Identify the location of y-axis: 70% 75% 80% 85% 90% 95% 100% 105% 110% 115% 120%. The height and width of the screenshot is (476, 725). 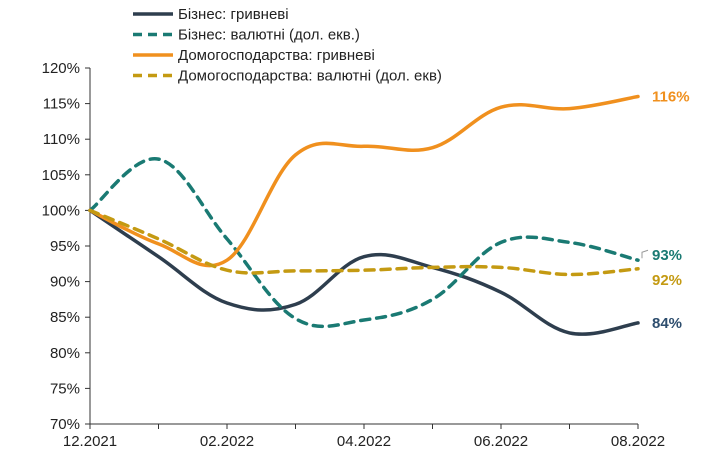
(66, 246).